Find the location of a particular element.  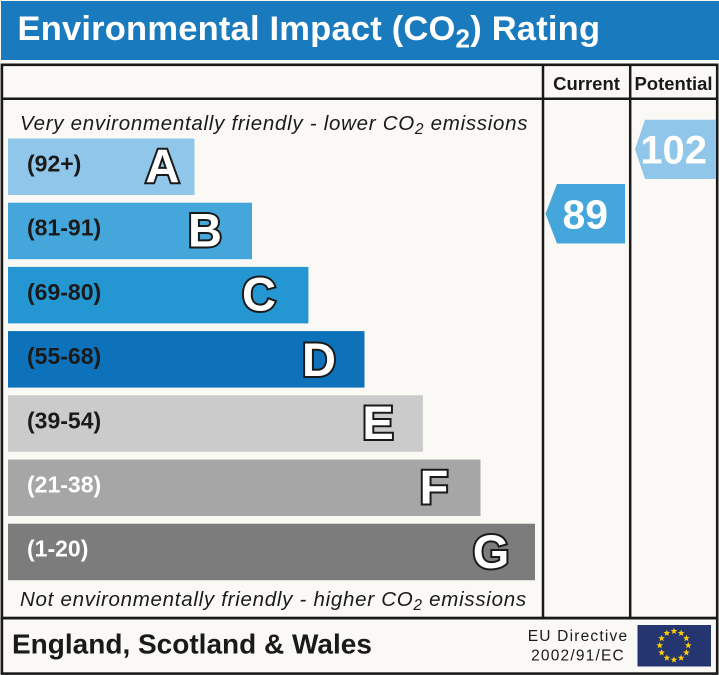

svg-text: (69-80) is located at coordinates (64, 292).